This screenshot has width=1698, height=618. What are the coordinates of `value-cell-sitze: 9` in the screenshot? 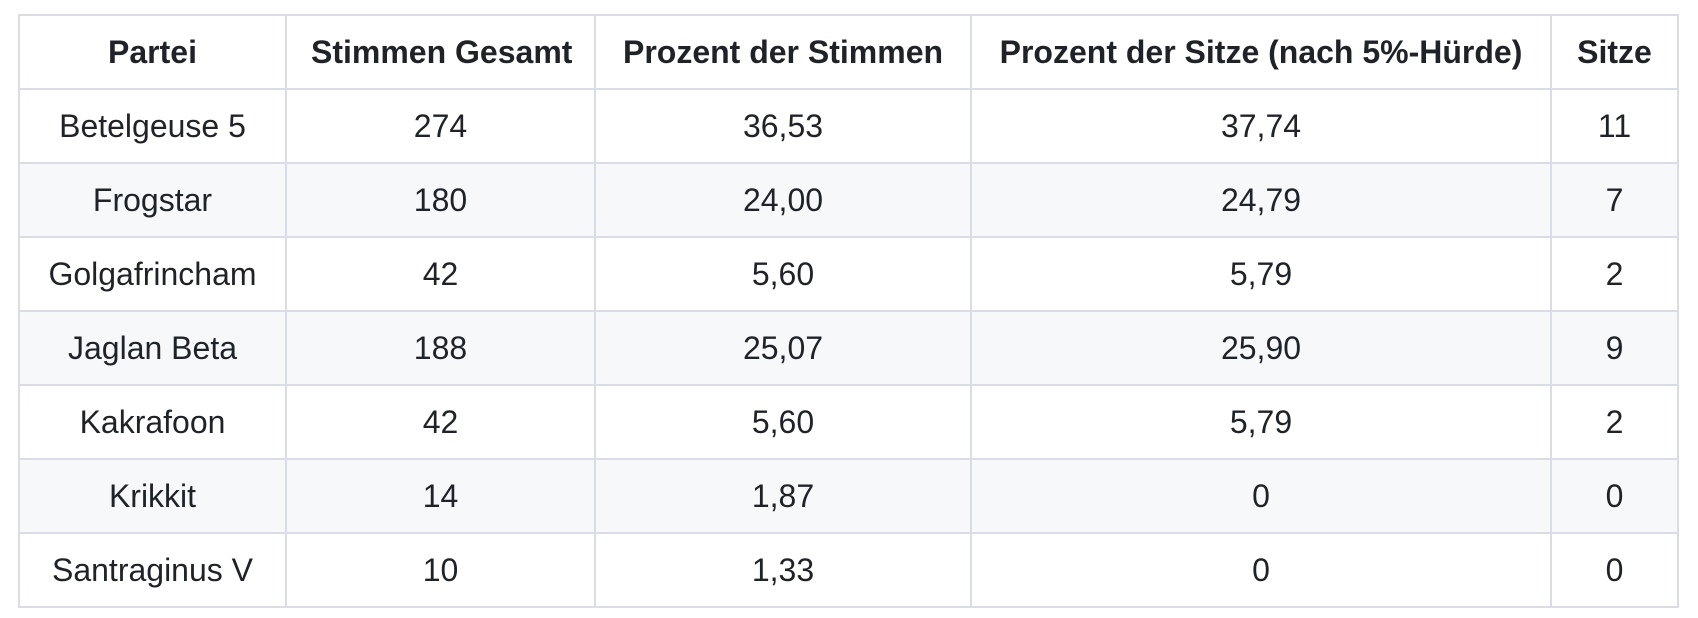 It's located at (1614, 348).